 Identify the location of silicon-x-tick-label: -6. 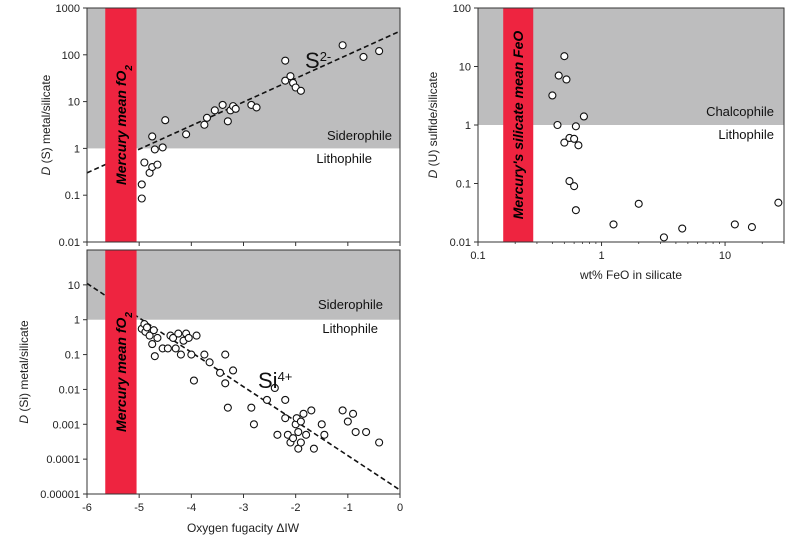
(87, 508).